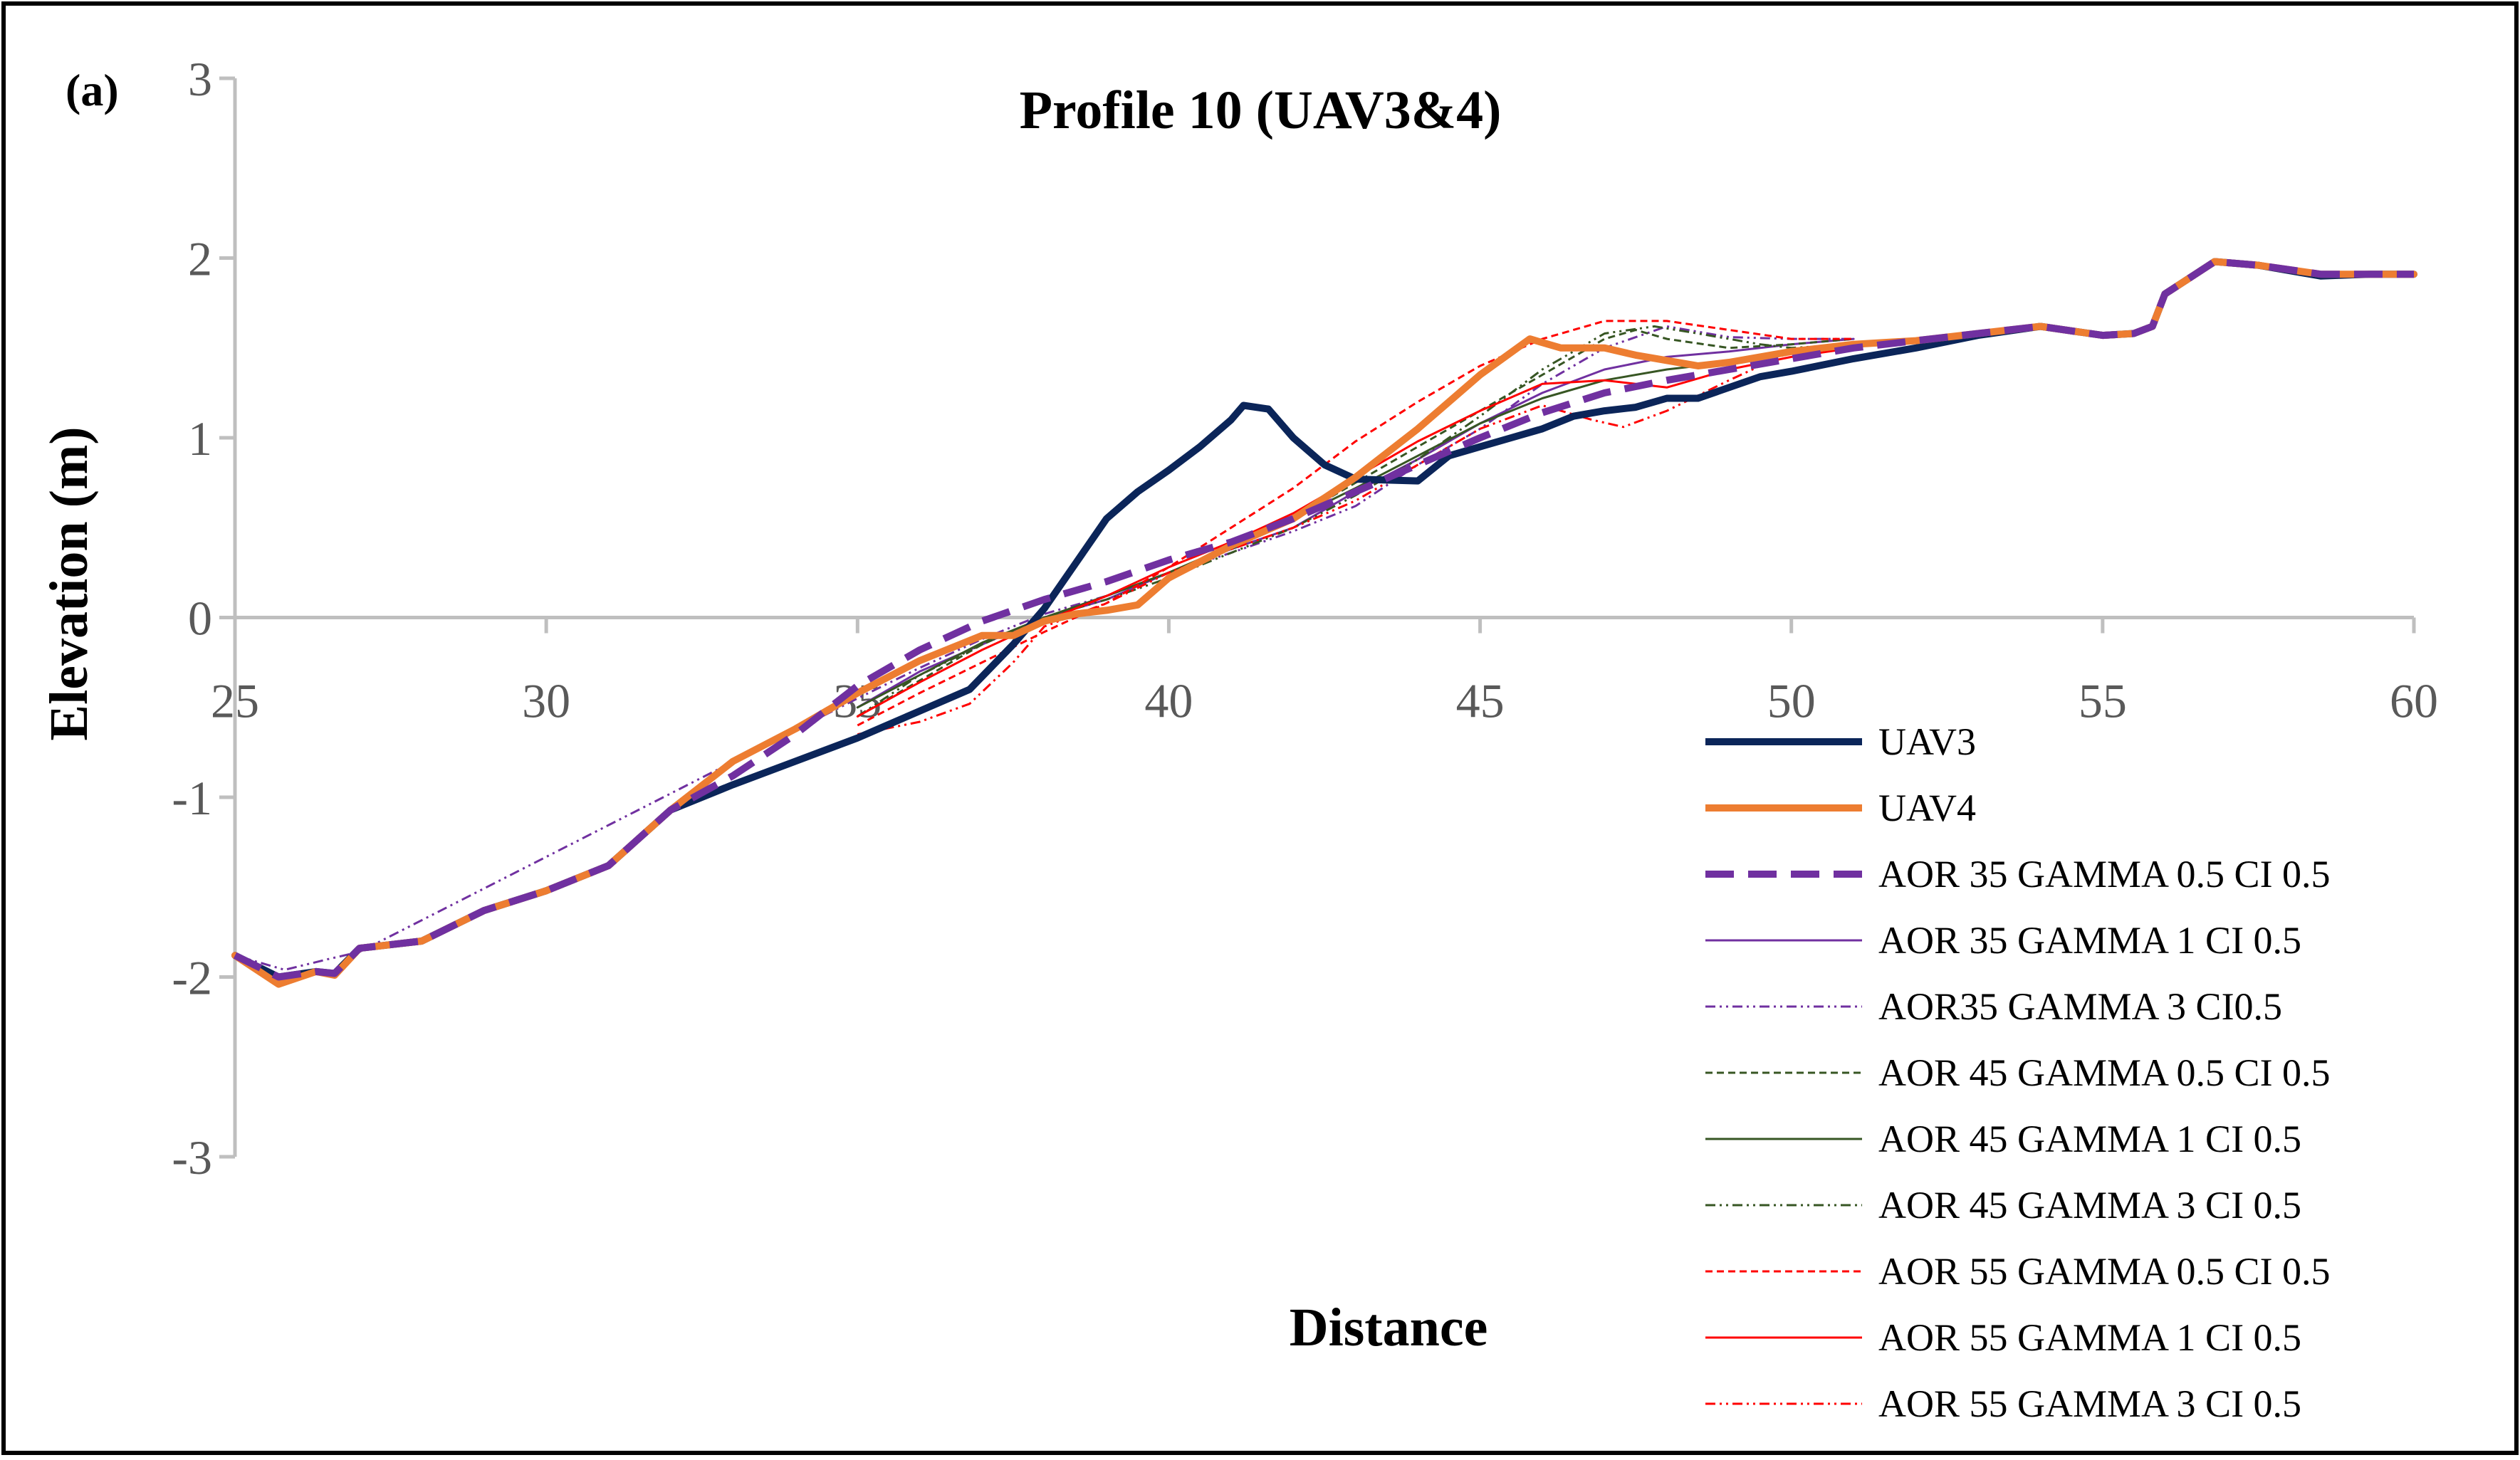 The width and height of the screenshot is (2520, 1460). Describe the element at coordinates (200, 79) in the screenshot. I see `y-tick-label: 3` at that location.